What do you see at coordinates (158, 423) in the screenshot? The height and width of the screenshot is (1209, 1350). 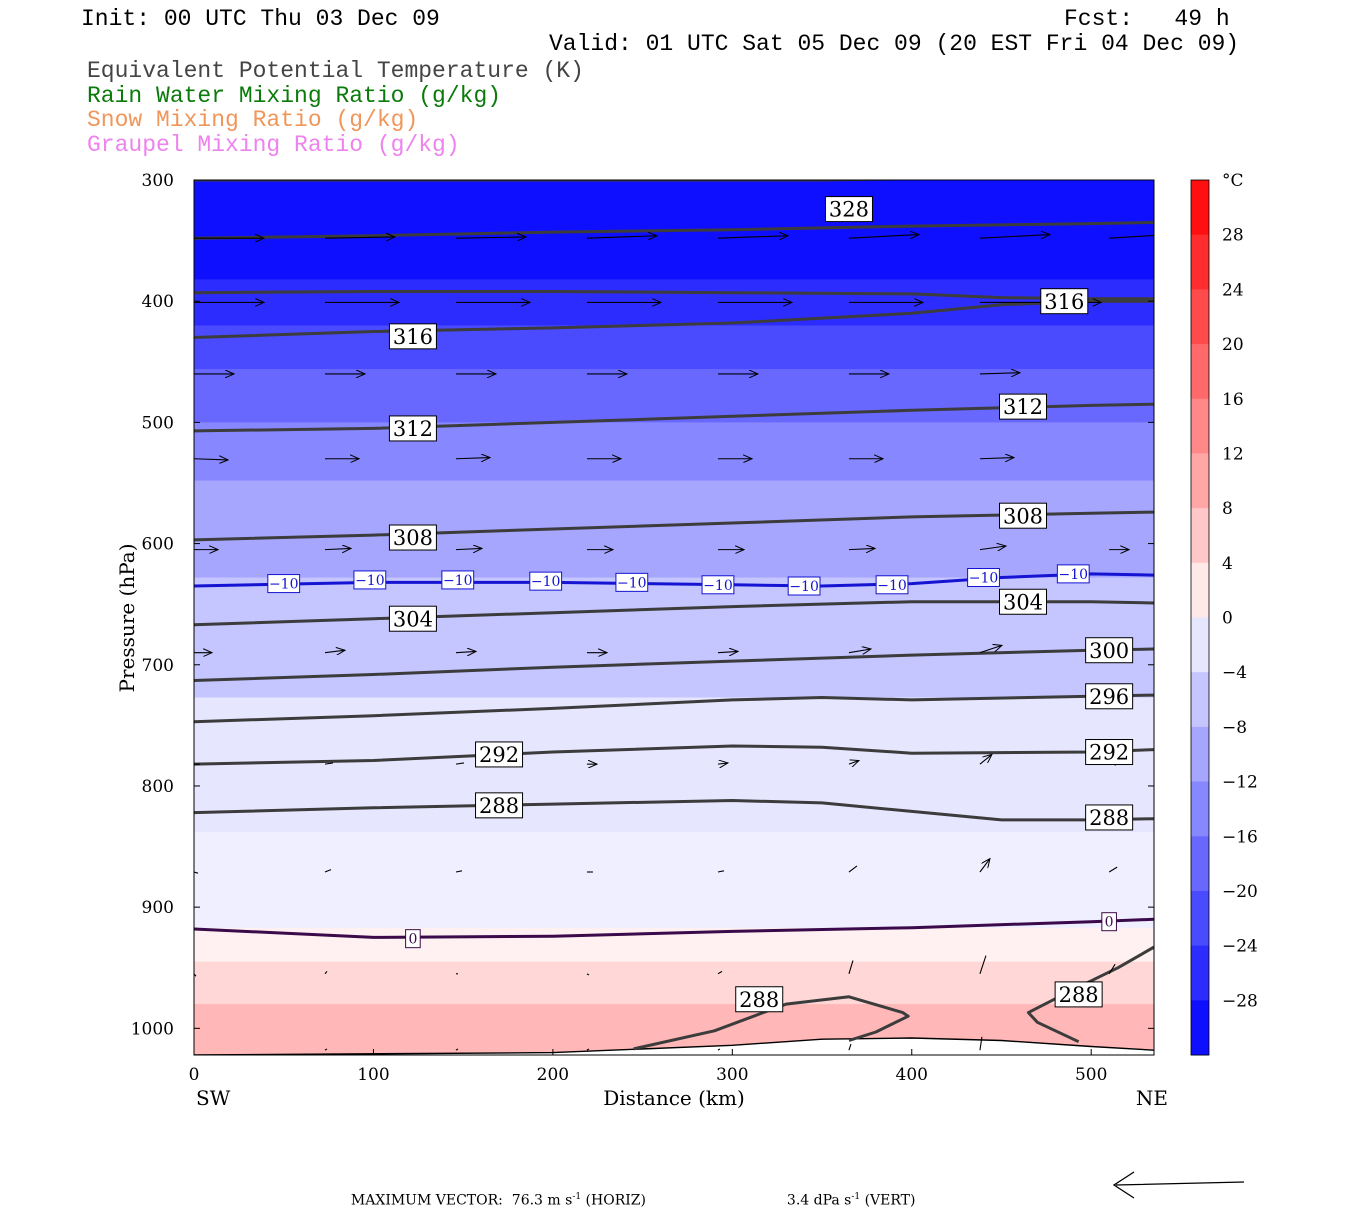 I see `y-tick-label: 500` at bounding box center [158, 423].